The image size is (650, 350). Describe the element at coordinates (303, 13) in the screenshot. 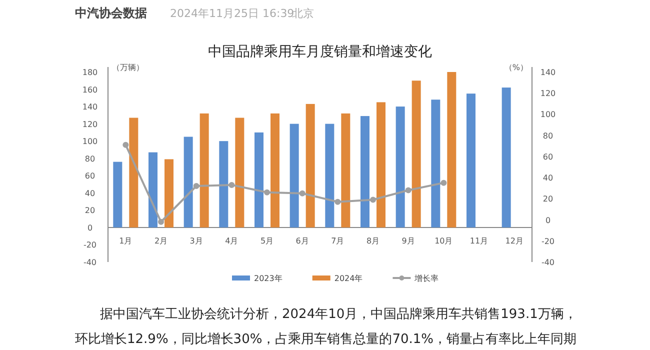

I see `text: 北京` at that location.